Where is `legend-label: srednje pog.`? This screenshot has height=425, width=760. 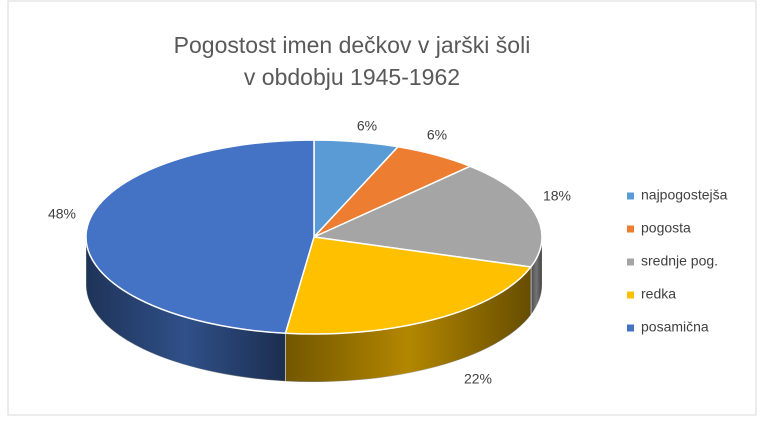 legend-label: srednje pog. is located at coordinates (679, 261).